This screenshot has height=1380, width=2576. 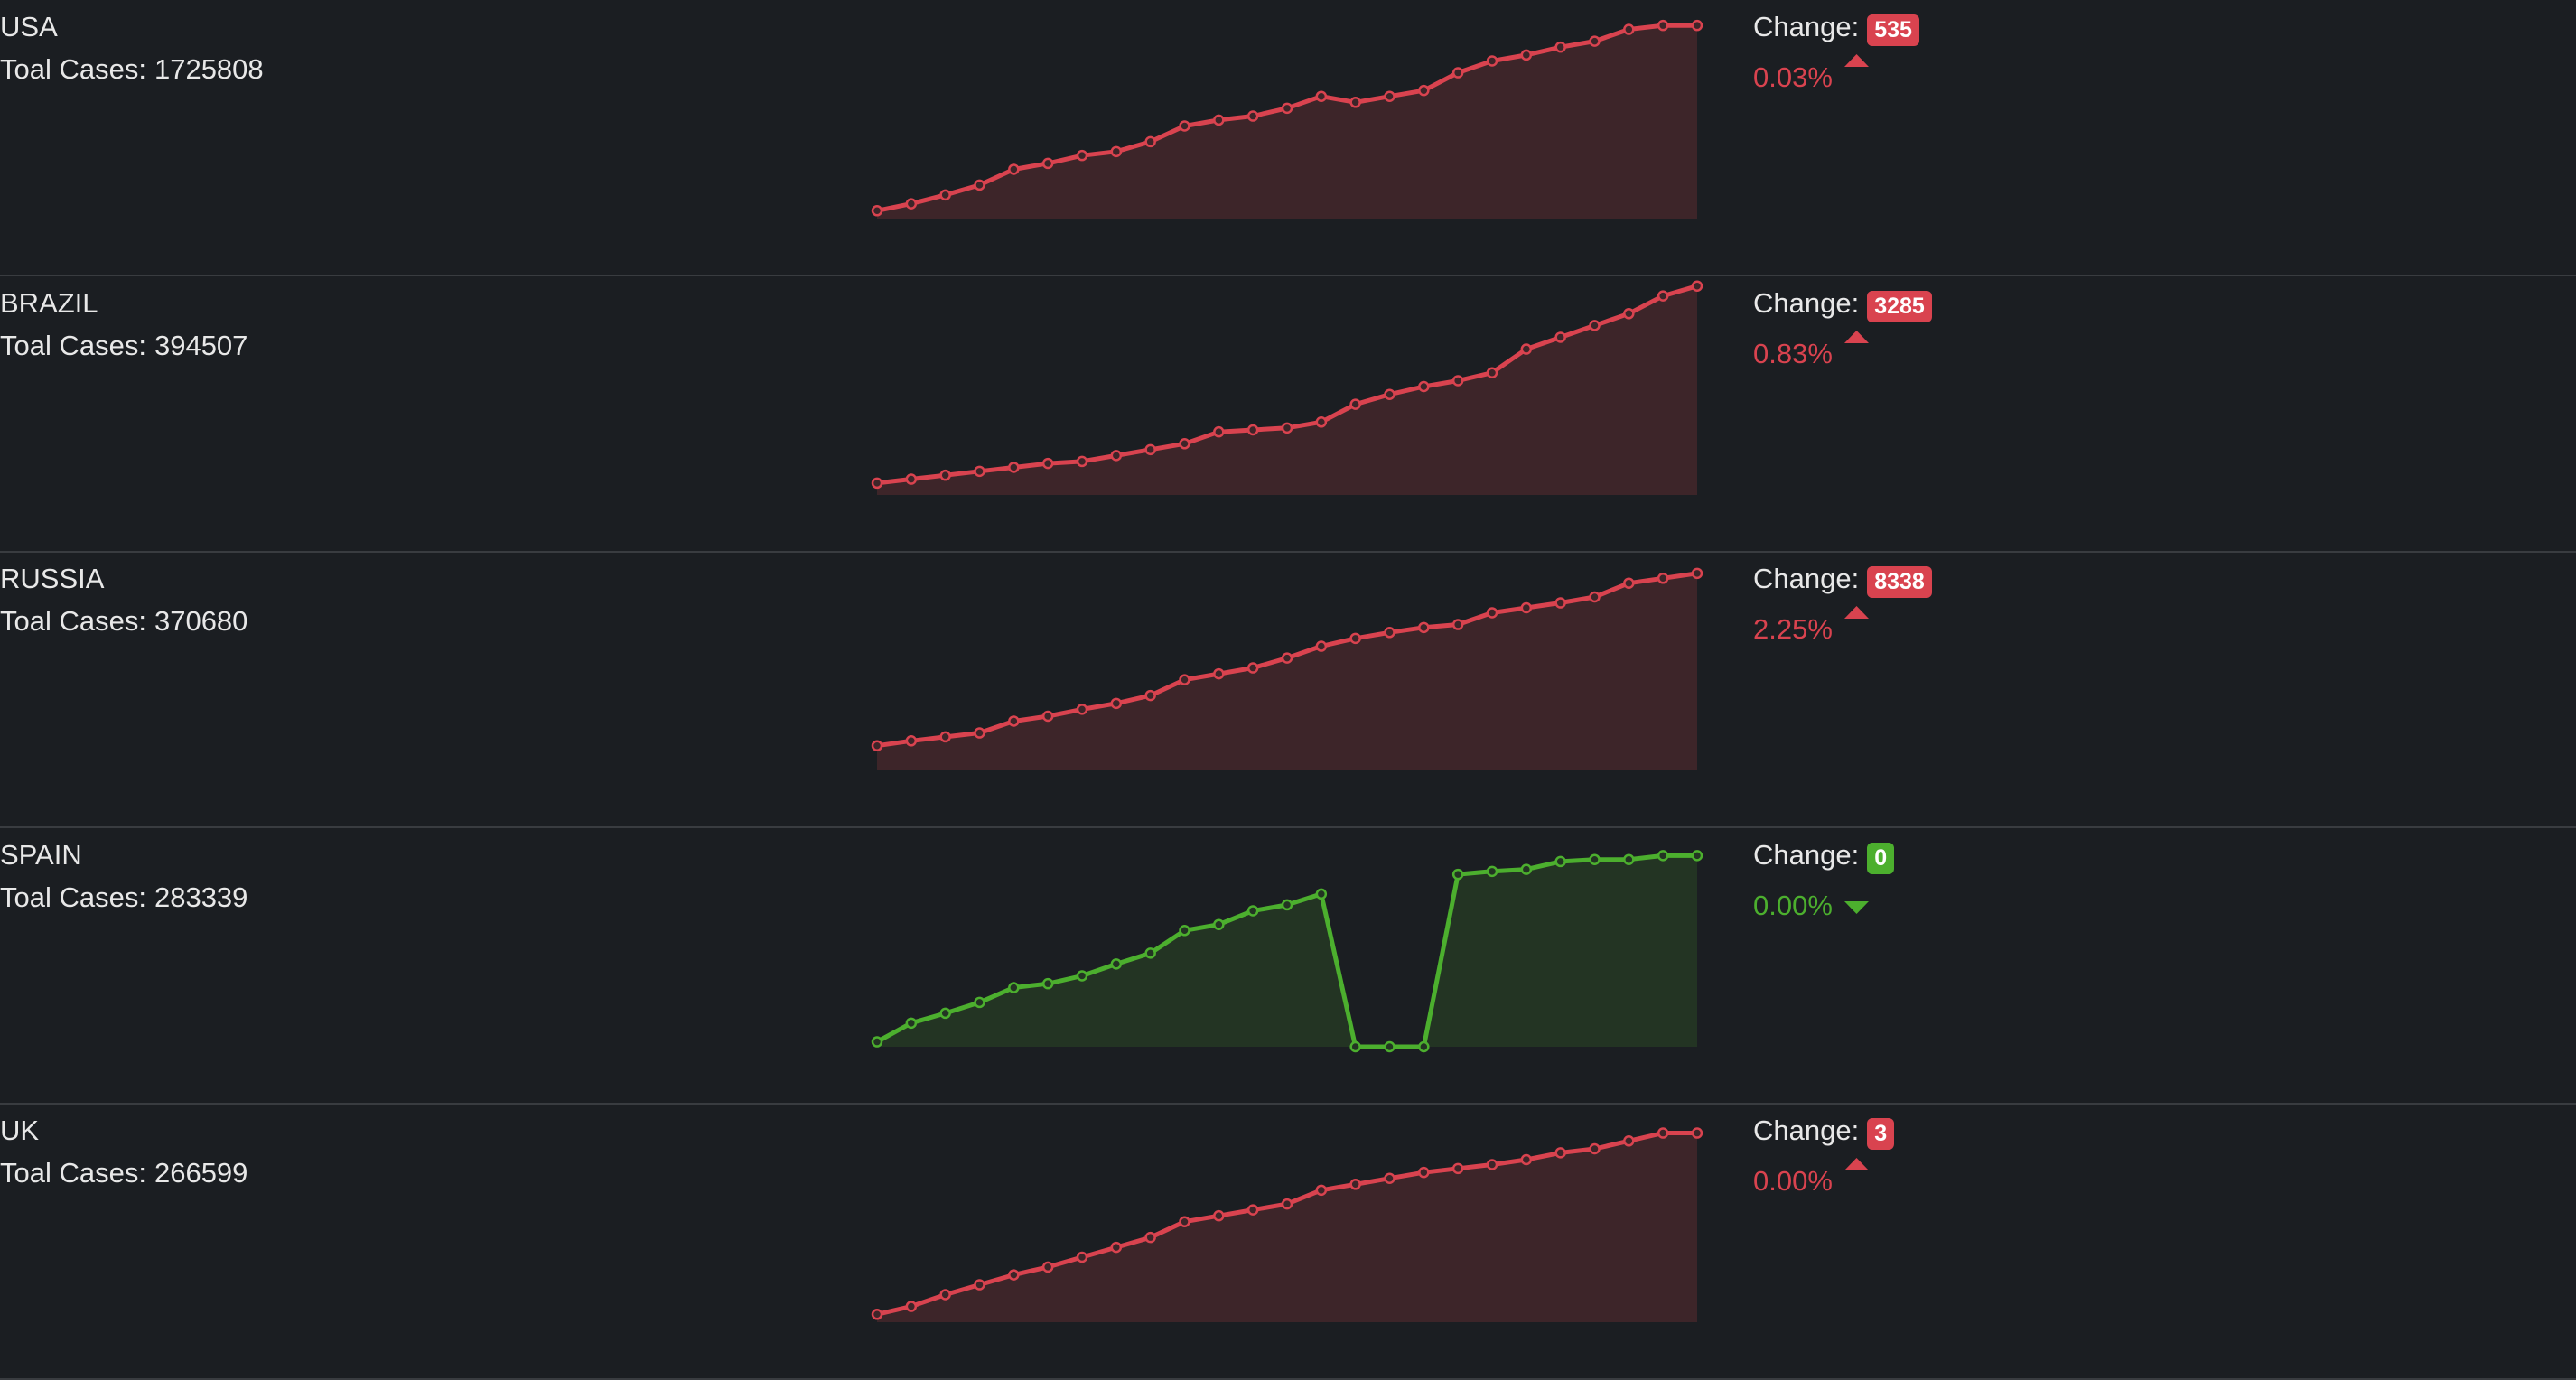 What do you see at coordinates (201, 345) in the screenshot?
I see `total-value: 394507` at bounding box center [201, 345].